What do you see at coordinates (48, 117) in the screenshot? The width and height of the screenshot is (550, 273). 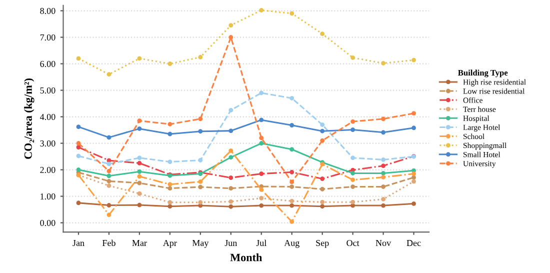 I see `y-tick-label: 4.00` at bounding box center [48, 117].